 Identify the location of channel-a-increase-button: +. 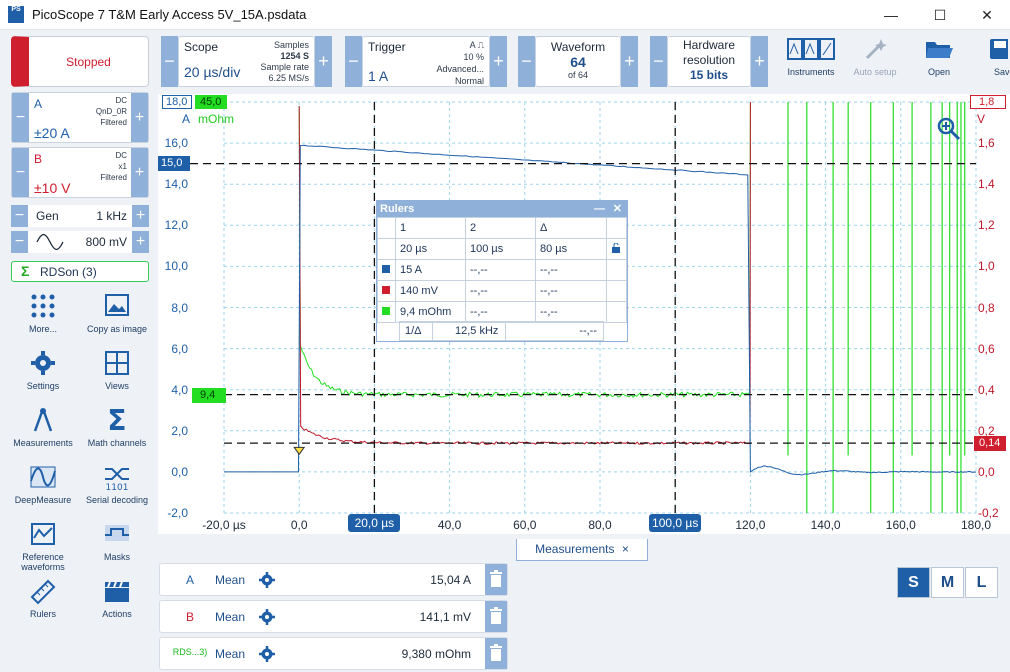
(139, 117).